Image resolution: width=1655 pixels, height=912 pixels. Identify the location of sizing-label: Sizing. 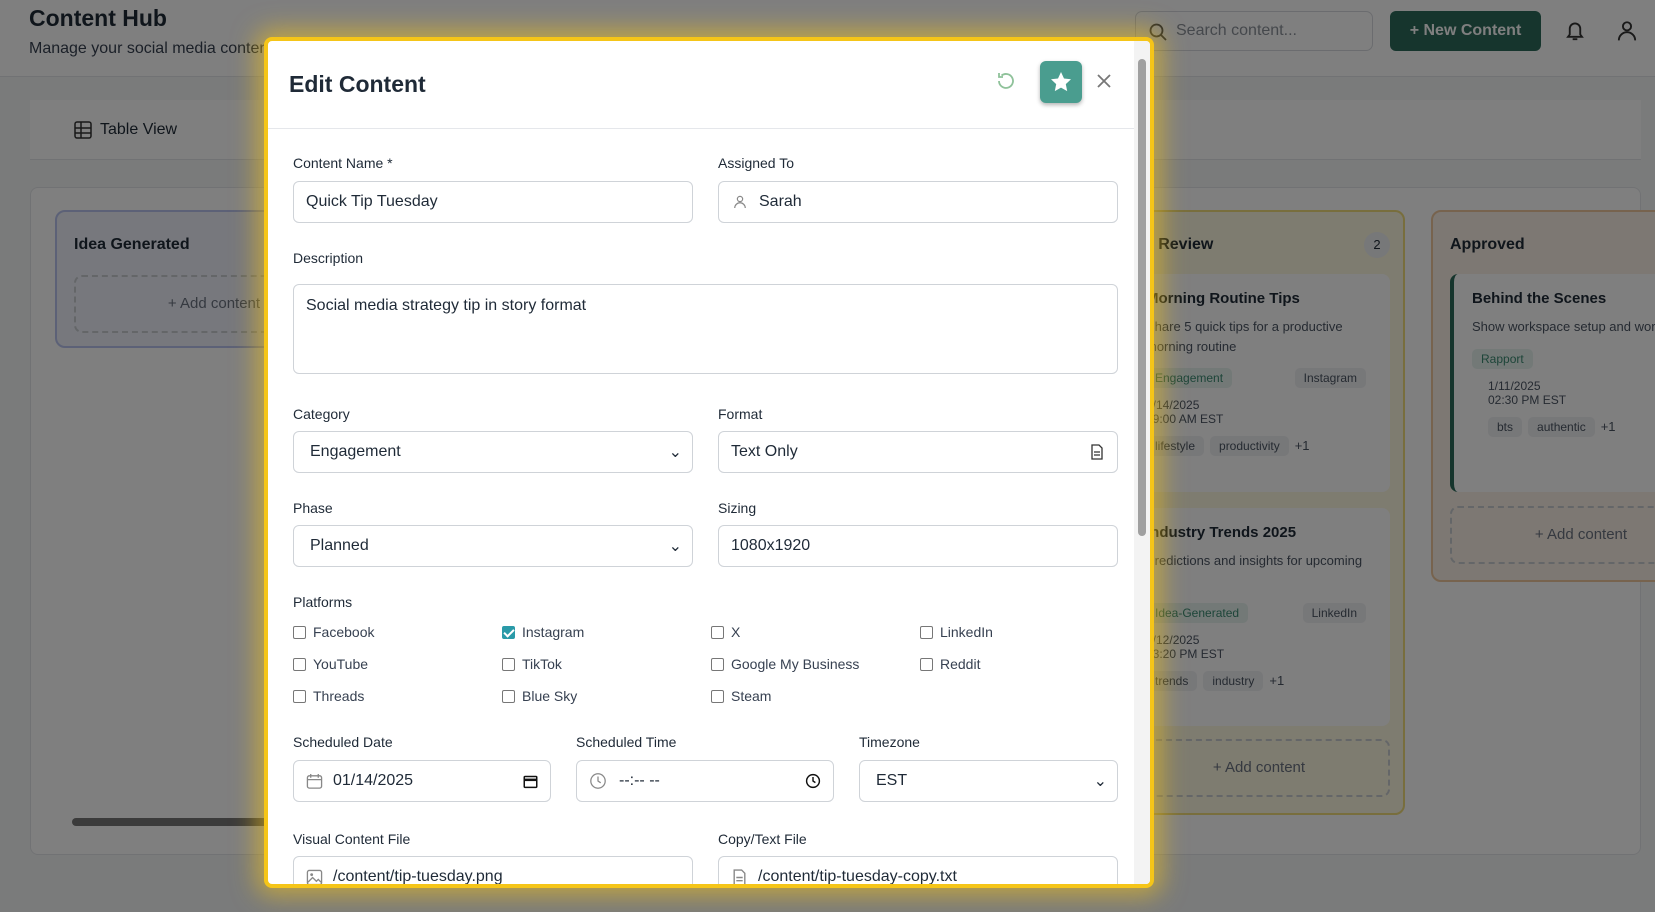
(737, 508).